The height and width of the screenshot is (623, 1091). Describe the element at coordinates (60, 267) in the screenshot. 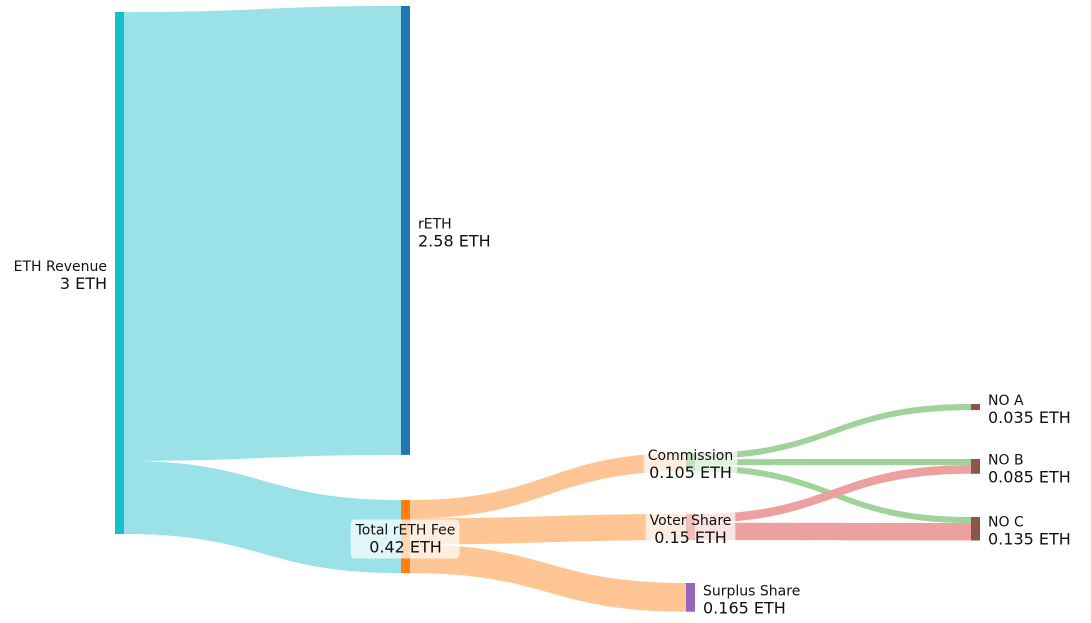

I see `node-name-eth-revenue: ETH Revenue` at that location.